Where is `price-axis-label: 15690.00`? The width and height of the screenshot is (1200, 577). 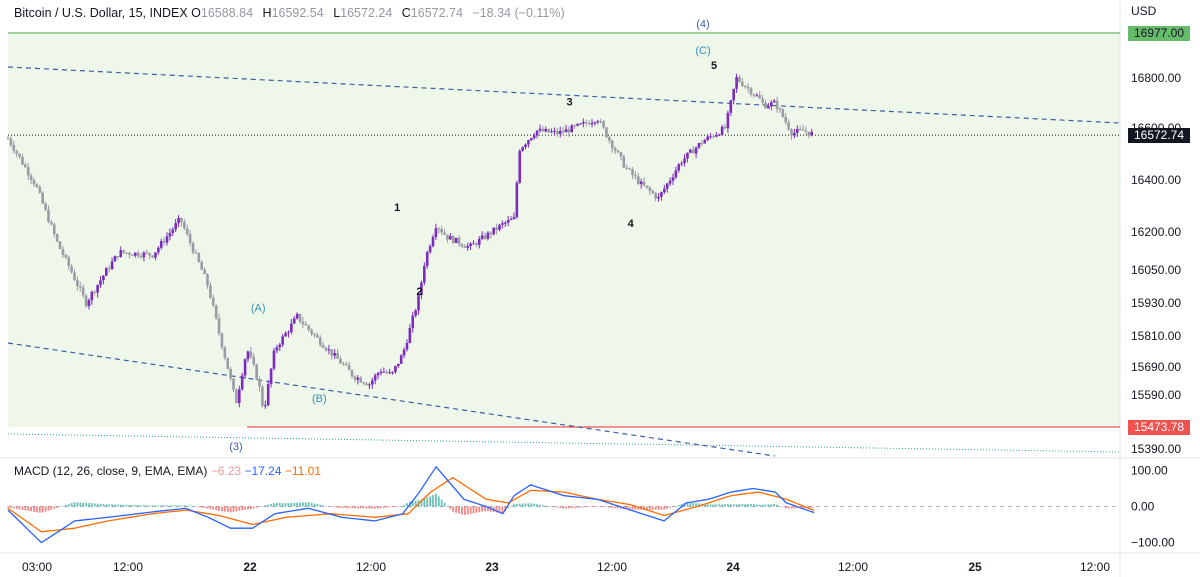 price-axis-label: 15690.00 is located at coordinates (1156, 367).